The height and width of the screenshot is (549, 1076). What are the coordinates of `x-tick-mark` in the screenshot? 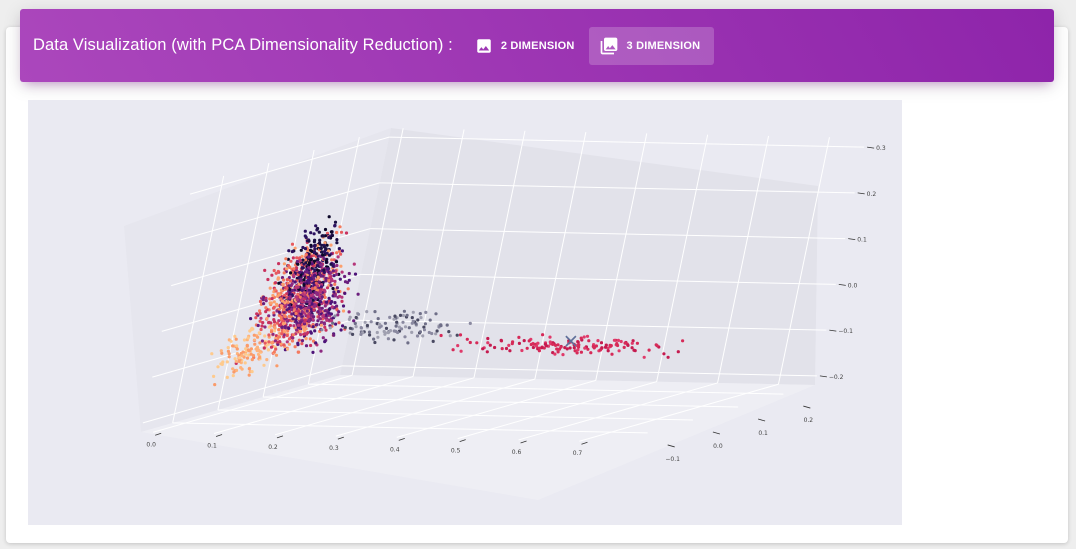 It's located at (401, 439).